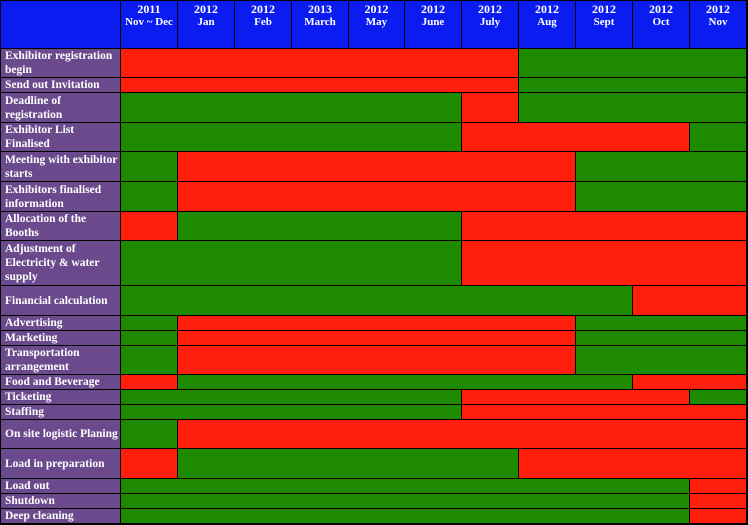 This screenshot has width=748, height=525. I want to click on column-header: 2011 Nov ~ Dec, so click(149, 24).